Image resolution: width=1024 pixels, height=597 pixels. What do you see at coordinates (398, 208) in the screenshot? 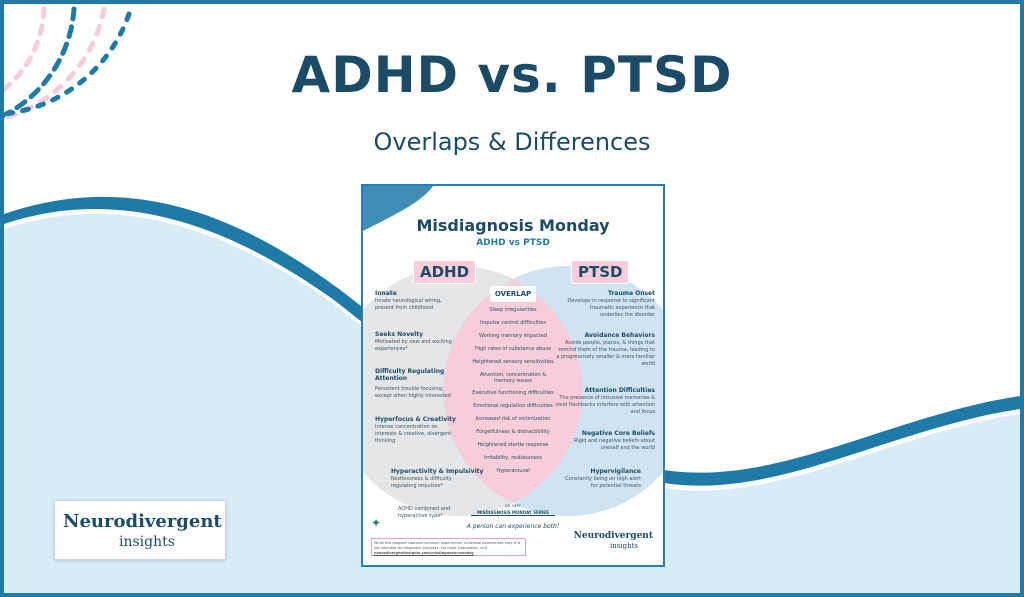
I see `poster-corner-shape` at bounding box center [398, 208].